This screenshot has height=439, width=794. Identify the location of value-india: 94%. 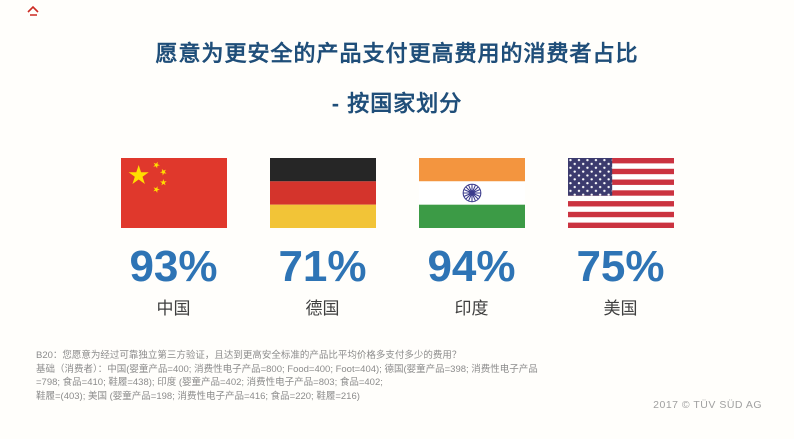
(471, 266).